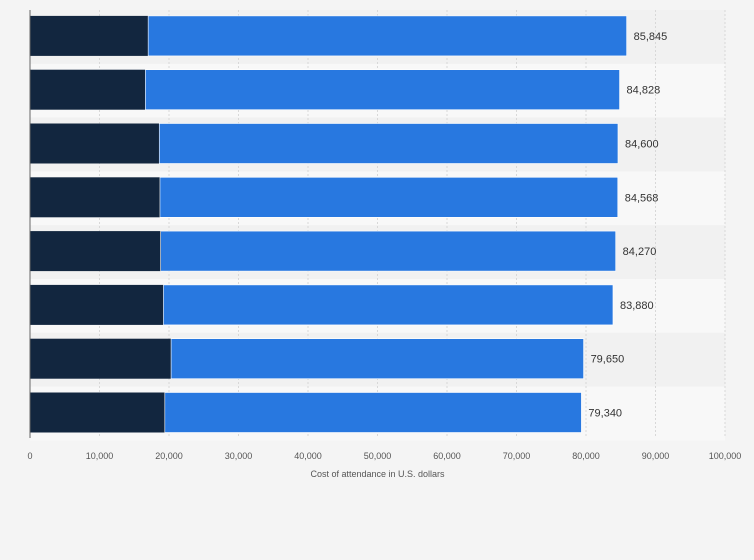 Image resolution: width=754 pixels, height=560 pixels. I want to click on x-tick-label: 10,000, so click(100, 456).